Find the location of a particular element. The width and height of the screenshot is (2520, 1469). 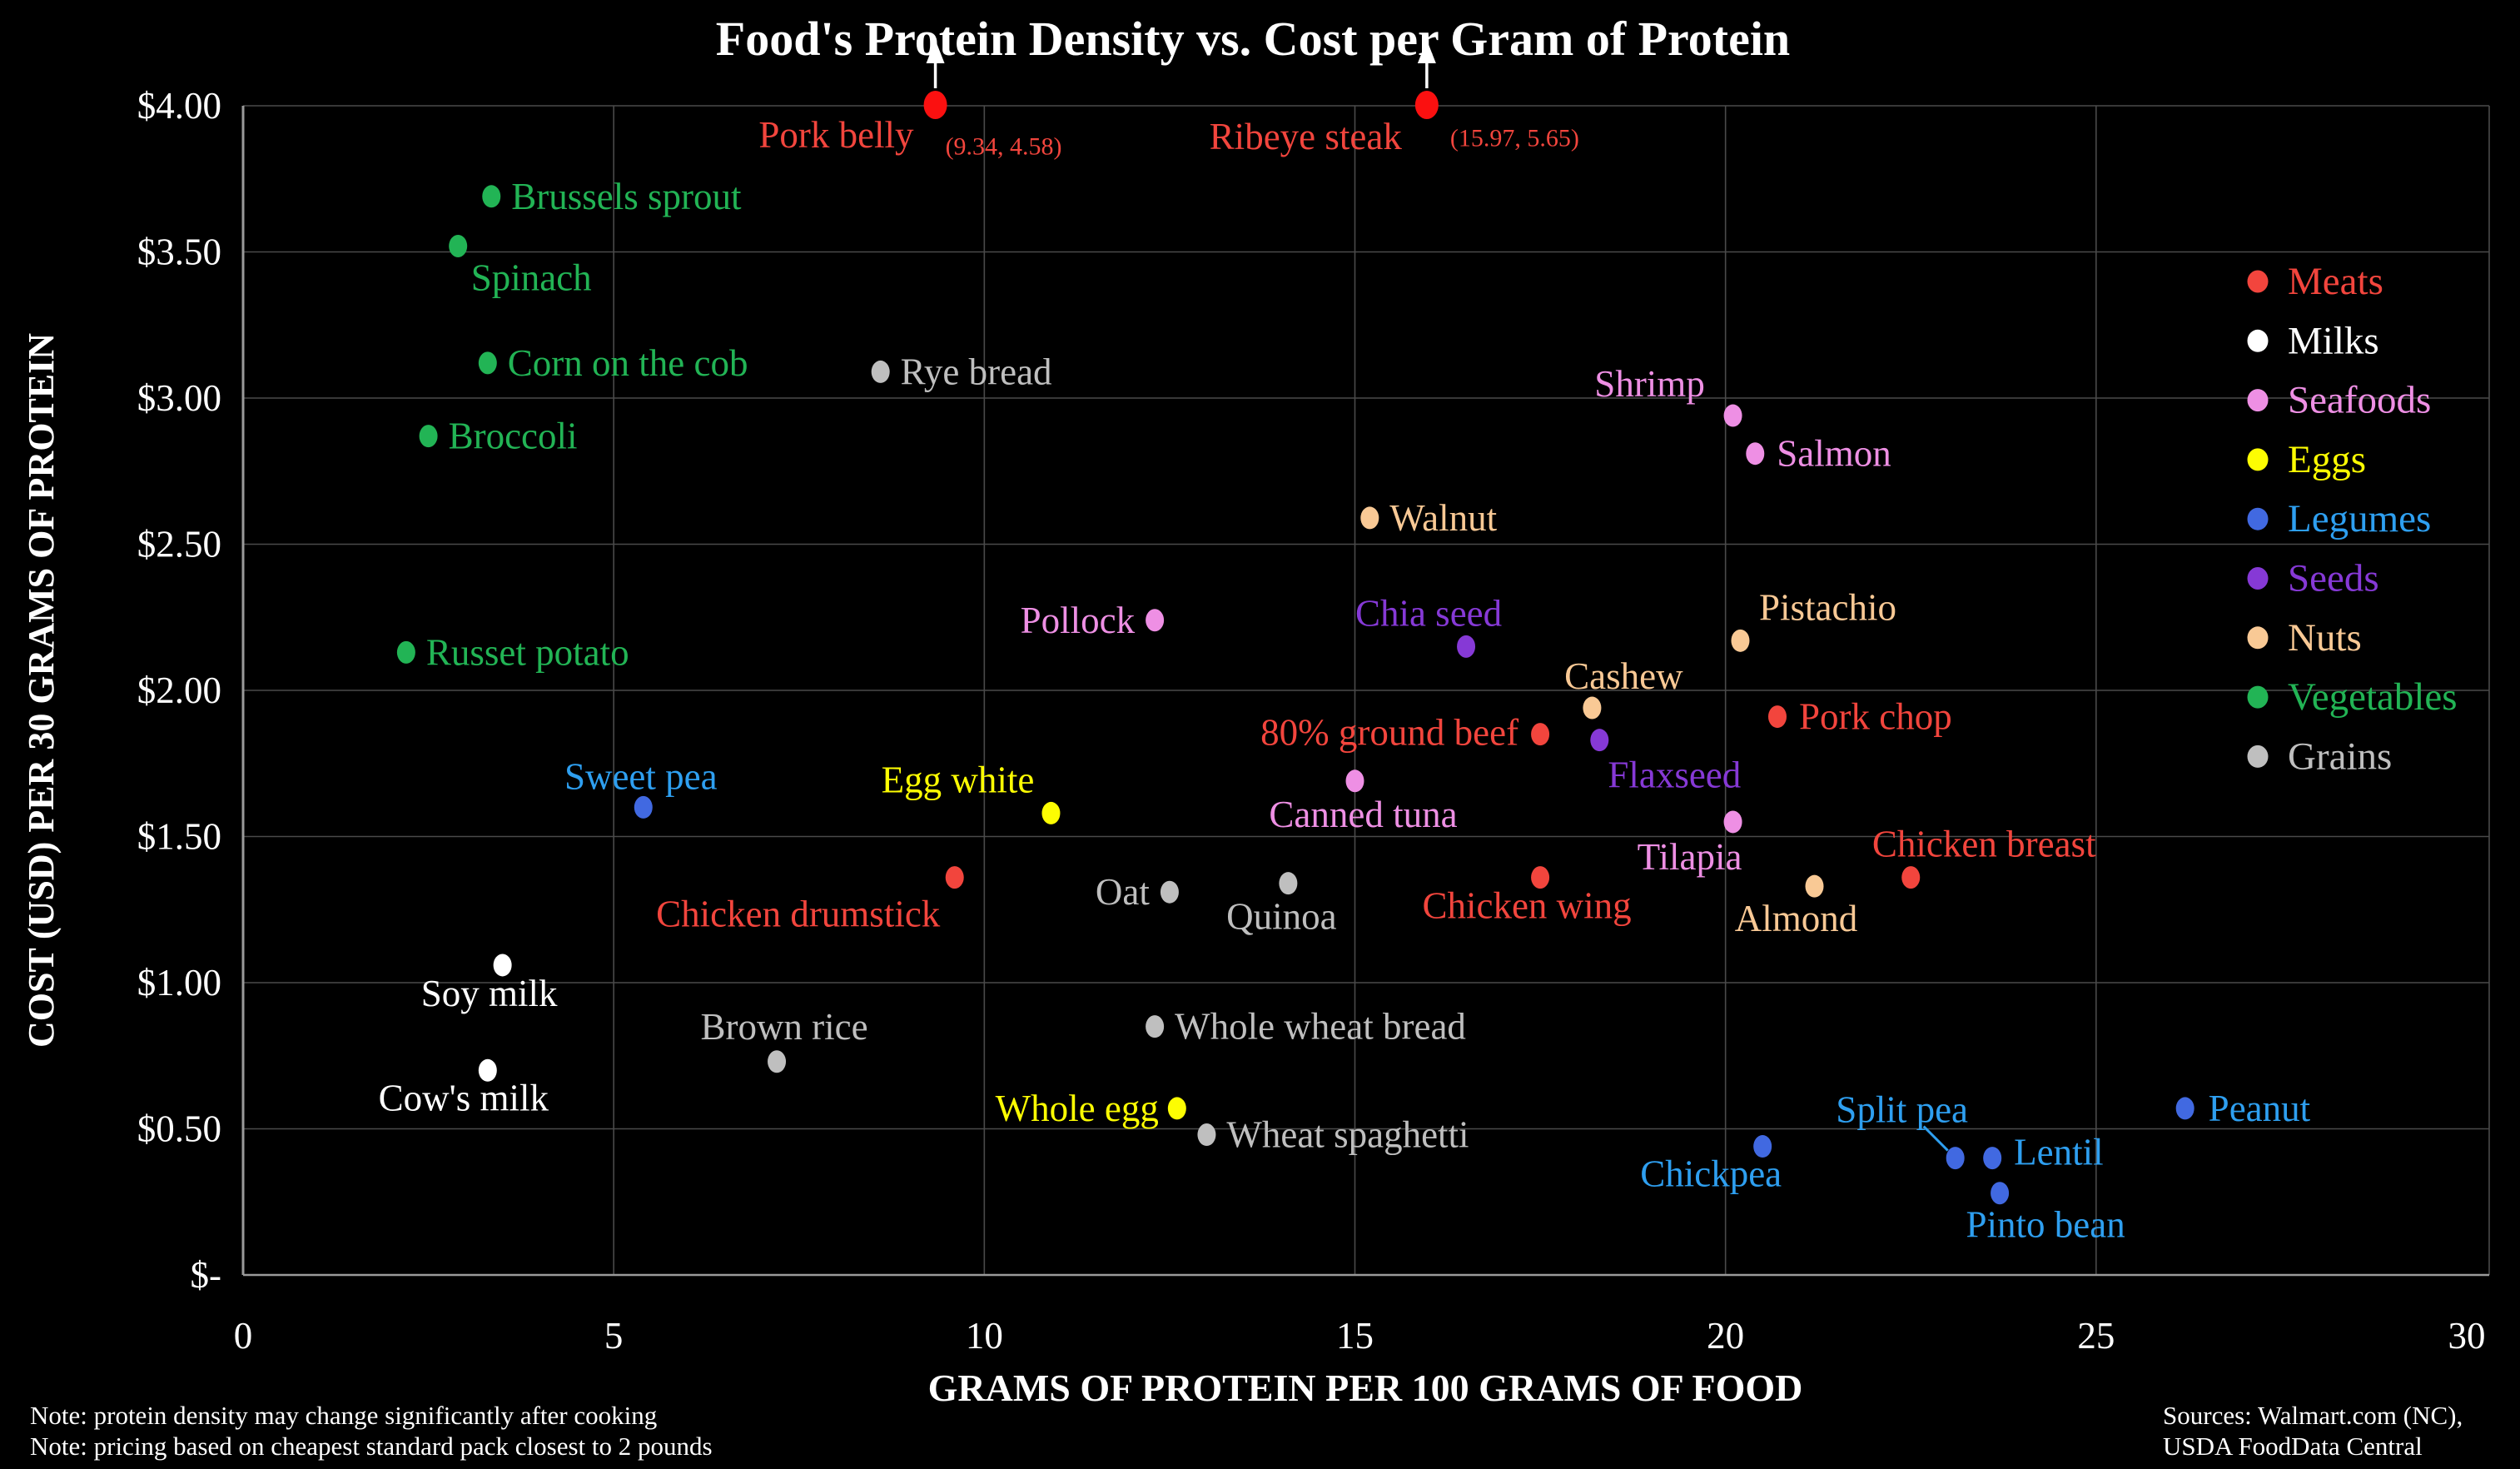

point-dot-russet-potato is located at coordinates (405, 652).